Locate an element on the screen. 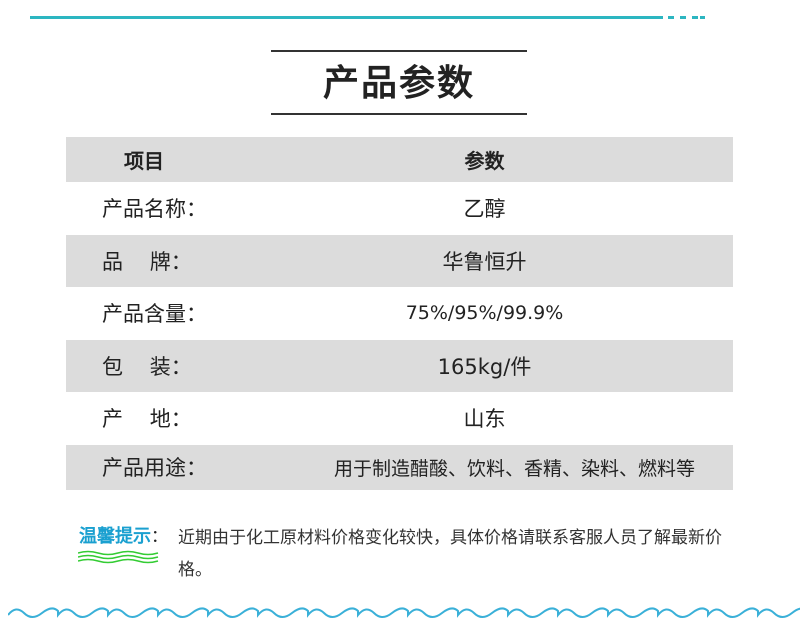 The image size is (800, 632). row-value: 75%/95%/99.9% is located at coordinates (484, 313).